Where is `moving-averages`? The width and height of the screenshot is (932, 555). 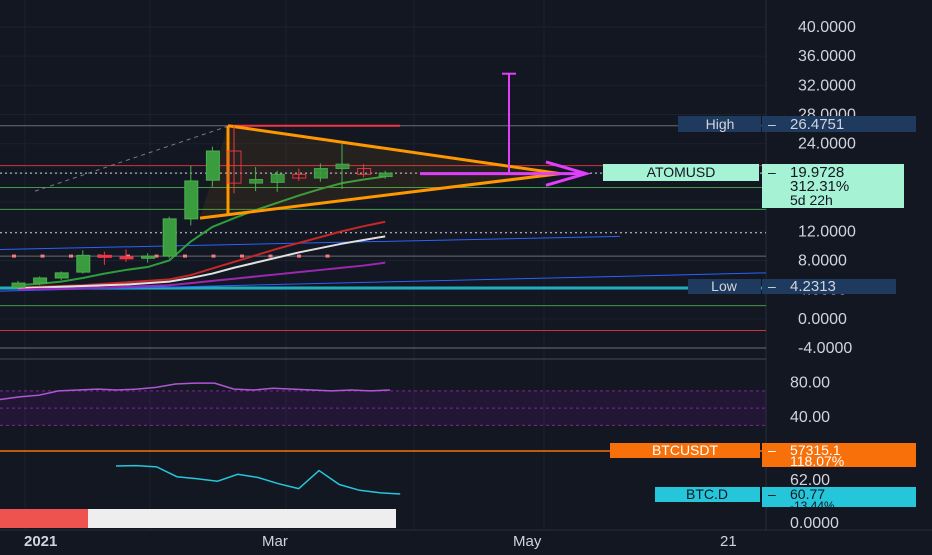
moving-averages is located at coordinates (201, 233).